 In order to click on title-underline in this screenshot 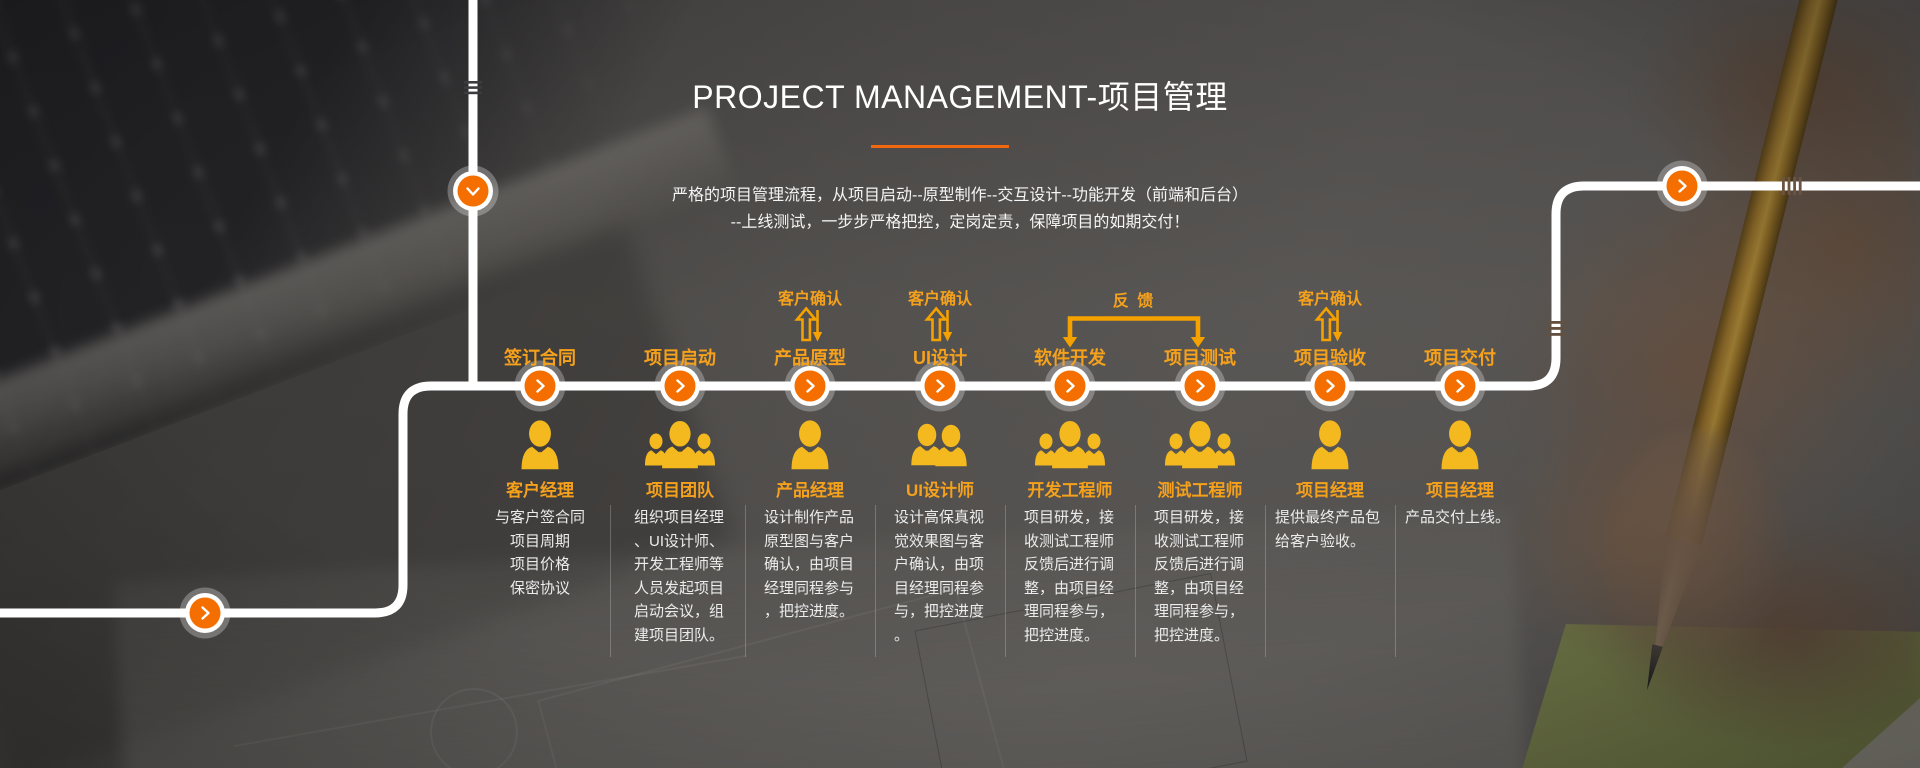, I will do `click(940, 146)`.